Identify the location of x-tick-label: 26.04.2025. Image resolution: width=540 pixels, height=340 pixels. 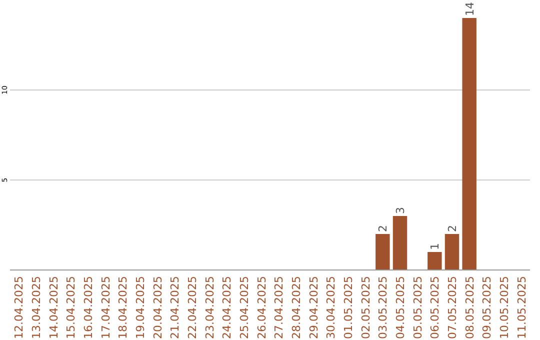
(261, 307).